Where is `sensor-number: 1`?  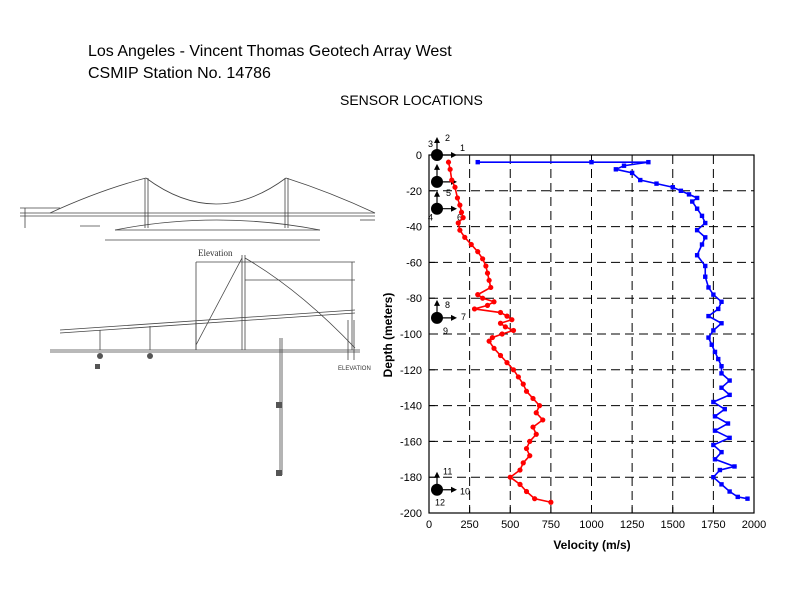
sensor-number: 1 is located at coordinates (462, 148).